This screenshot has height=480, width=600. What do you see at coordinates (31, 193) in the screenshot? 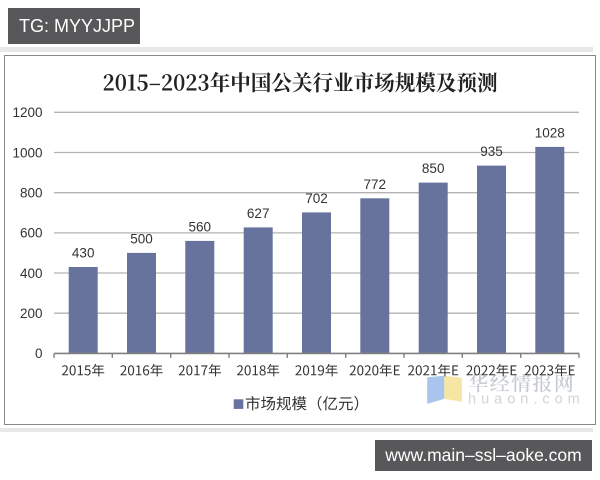
I see `svg-text: 800` at bounding box center [31, 193].